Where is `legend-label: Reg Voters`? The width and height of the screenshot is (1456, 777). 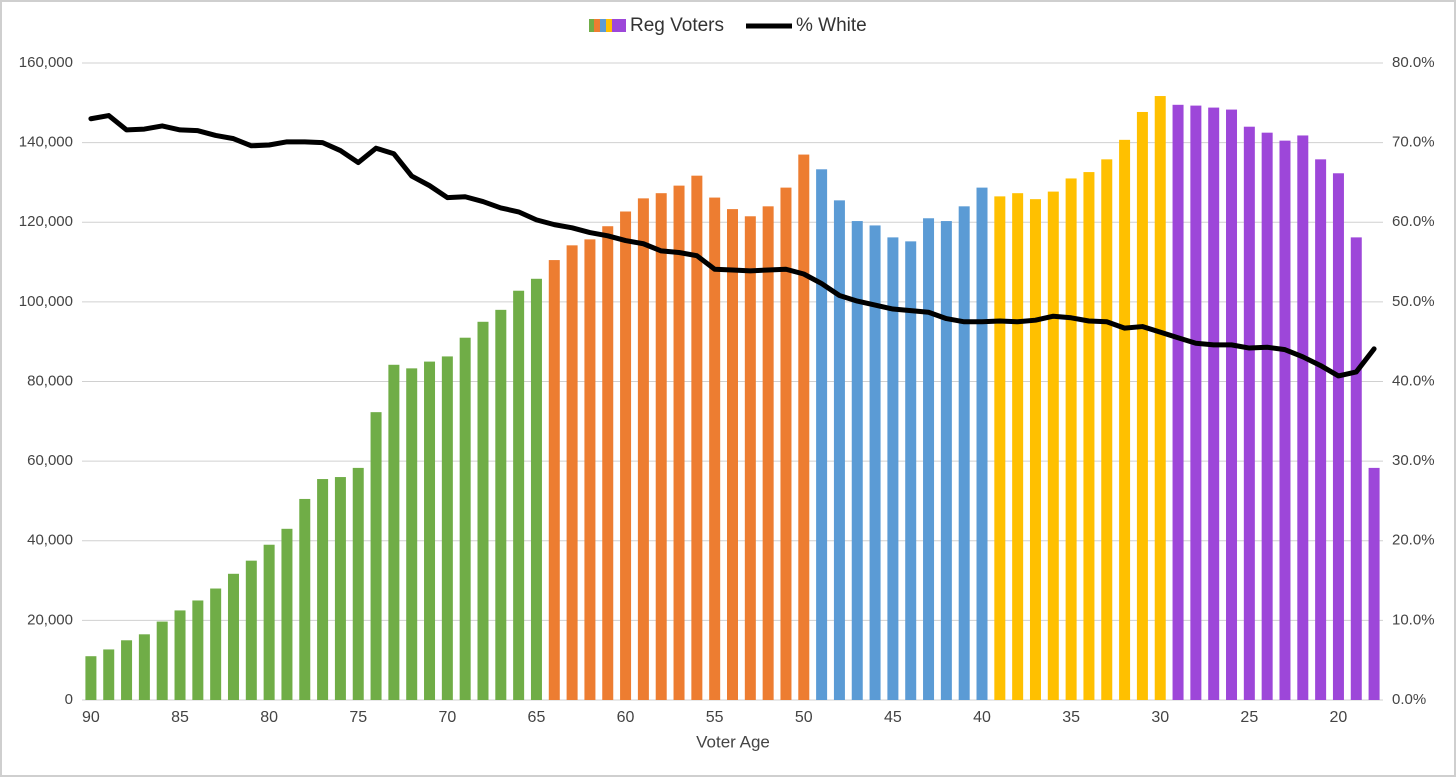 legend-label: Reg Voters is located at coordinates (677, 25).